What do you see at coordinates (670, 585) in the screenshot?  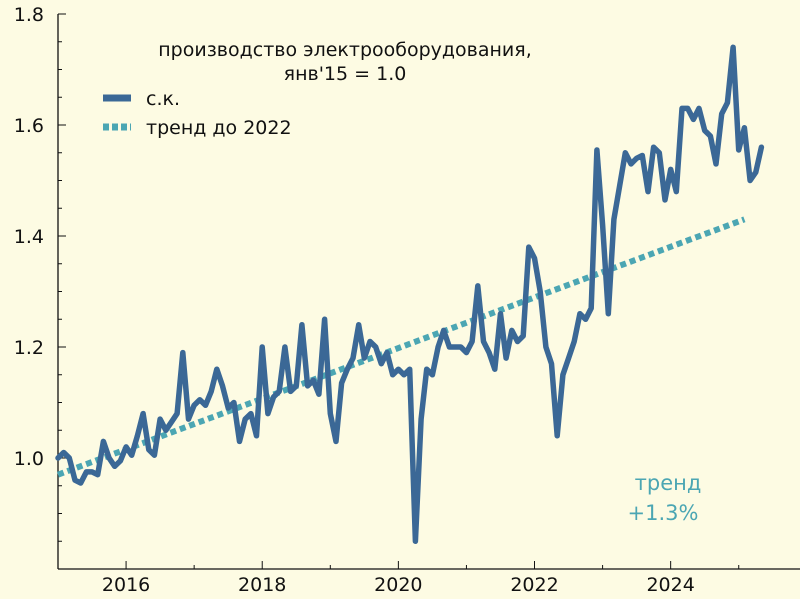 I see `x-tick-label: 2024` at bounding box center [670, 585].